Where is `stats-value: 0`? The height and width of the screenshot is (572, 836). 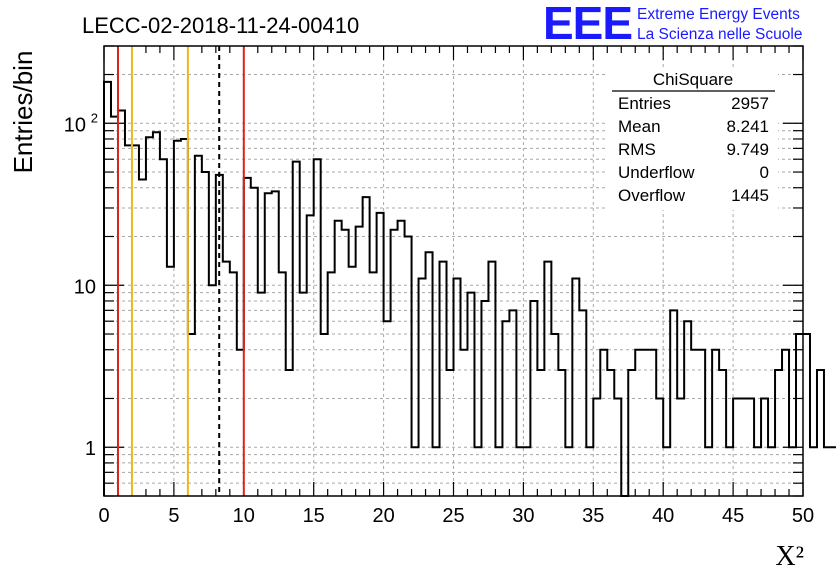 stats-value: 0 is located at coordinates (764, 172).